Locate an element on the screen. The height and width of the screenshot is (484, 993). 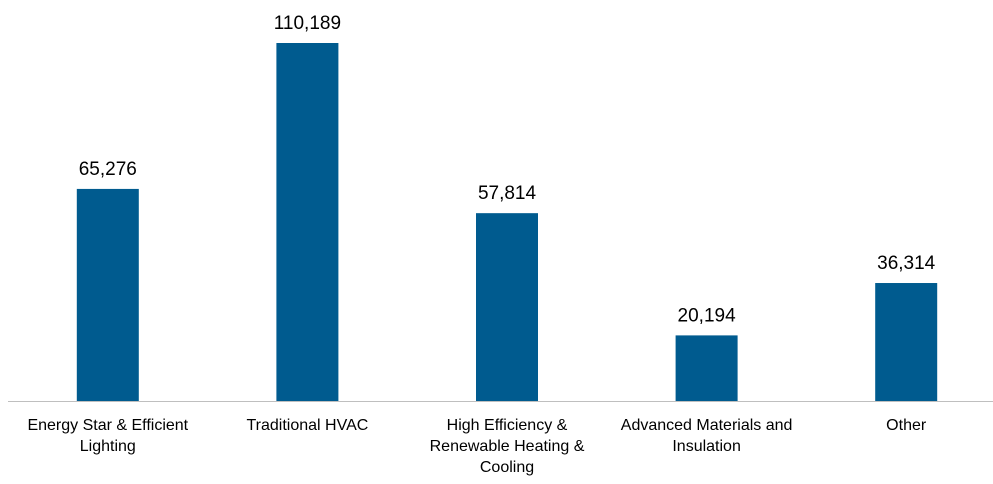
value-label: 57,814 is located at coordinates (507, 193).